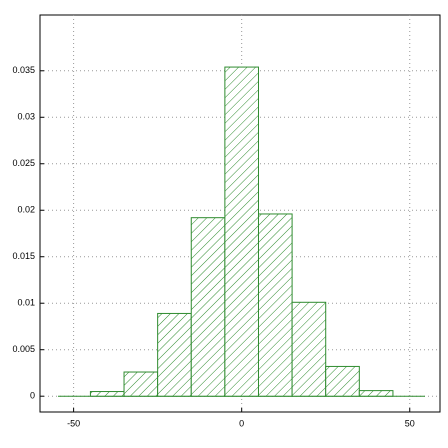 The width and height of the screenshot is (448, 448). What do you see at coordinates (23, 256) in the screenshot?
I see `y-tick-label: 0.015` at bounding box center [23, 256].